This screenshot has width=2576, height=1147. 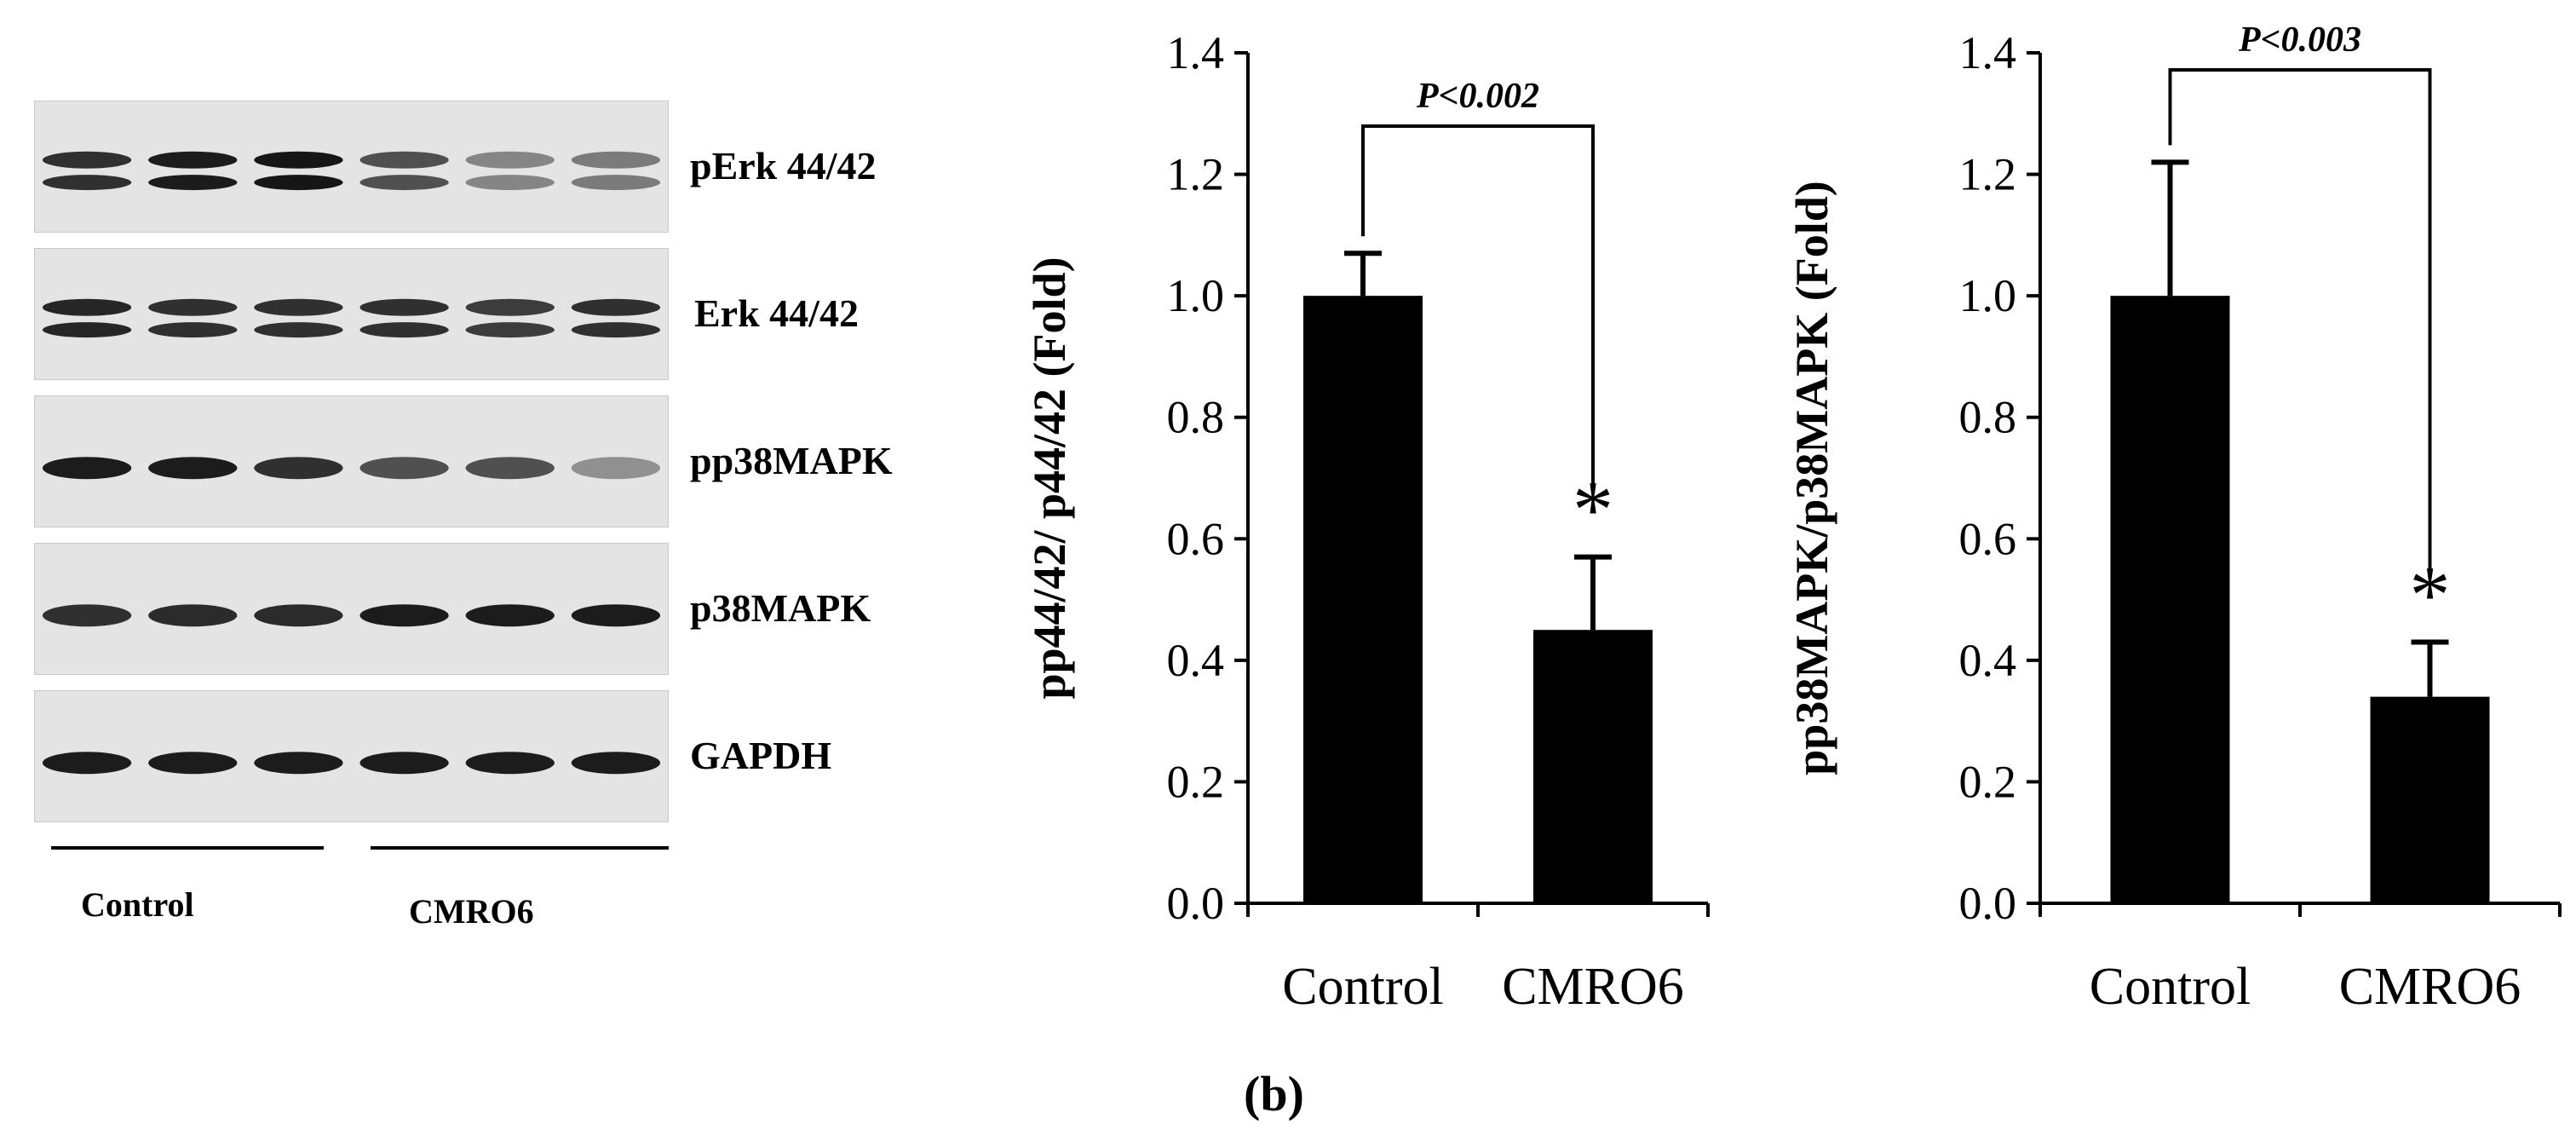 What do you see at coordinates (781, 607) in the screenshot?
I see `blot-label: p38MAPK` at bounding box center [781, 607].